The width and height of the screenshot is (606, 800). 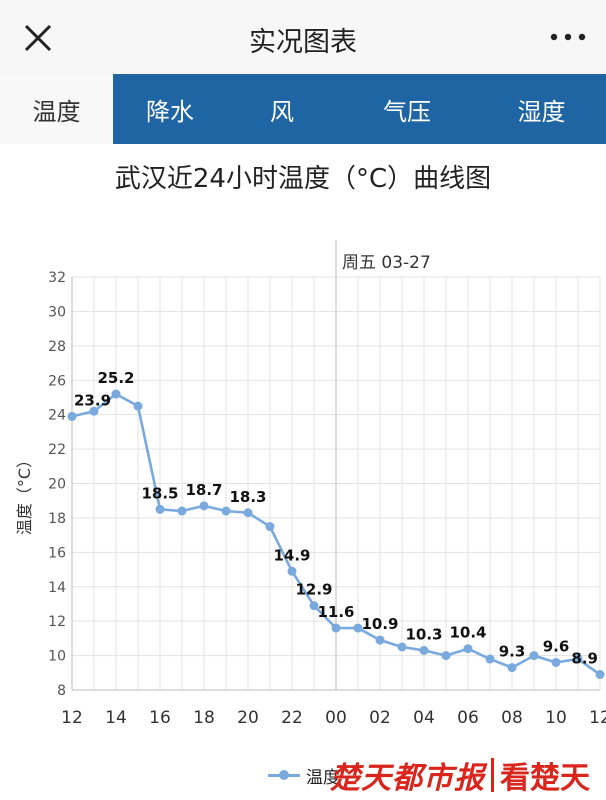 I want to click on more-button, so click(x=568, y=37).